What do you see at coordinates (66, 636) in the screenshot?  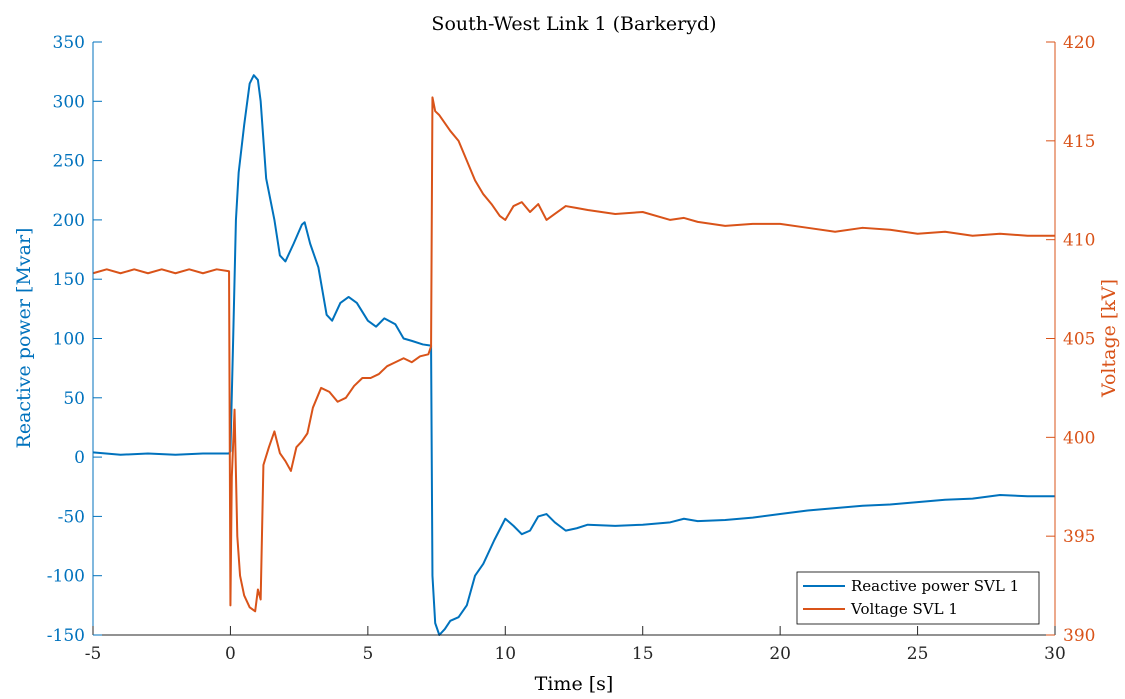 I see `y-left-tick-label: -150` at bounding box center [66, 636].